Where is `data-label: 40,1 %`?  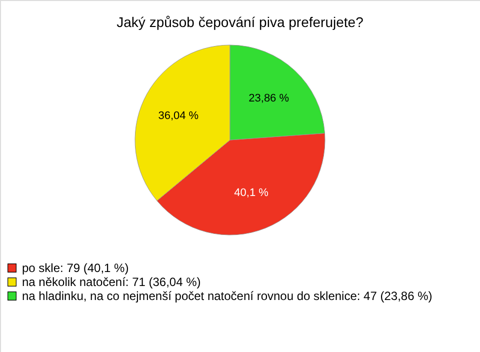
data-label: 40,1 % is located at coordinates (251, 192).